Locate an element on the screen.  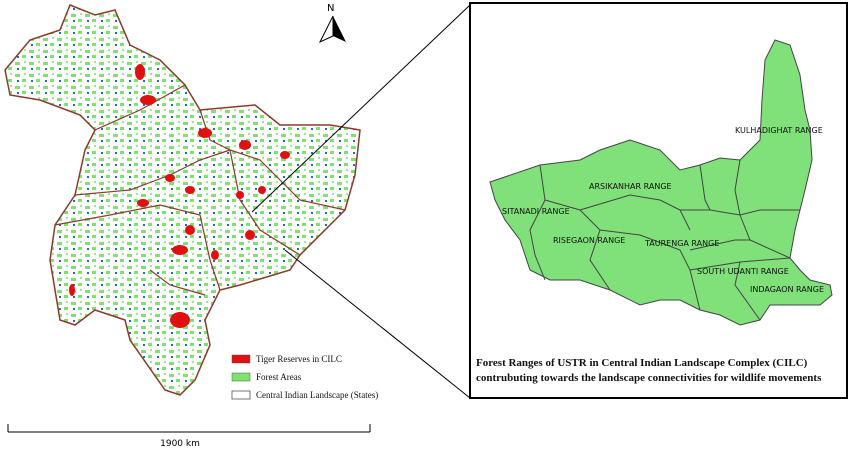
range-label: TAURENGA RANGE is located at coordinates (681, 243).